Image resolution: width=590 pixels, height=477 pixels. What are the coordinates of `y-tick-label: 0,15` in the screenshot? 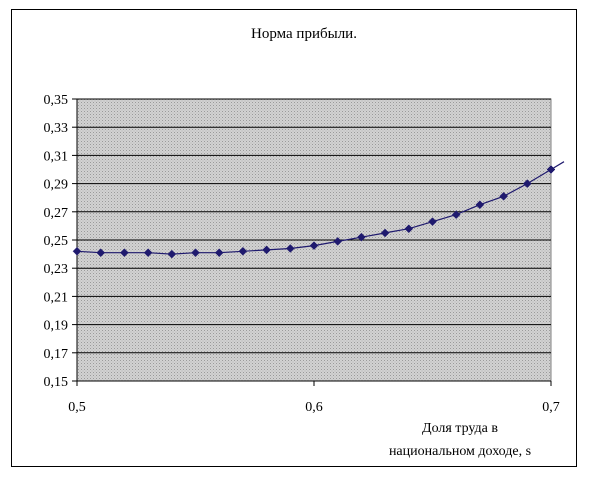 It's located at (56, 382).